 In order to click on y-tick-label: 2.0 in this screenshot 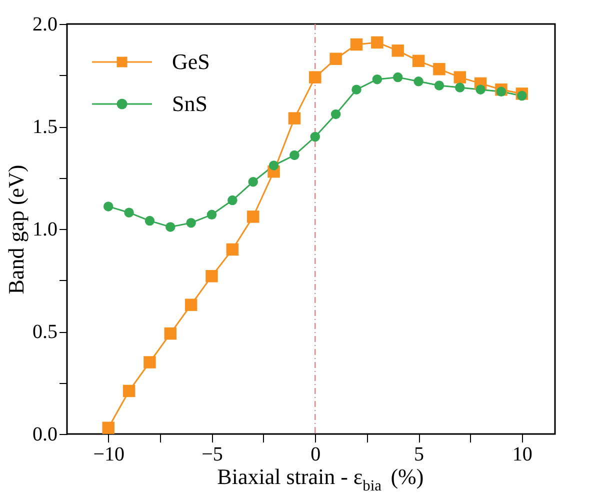, I will do `click(45, 25)`.